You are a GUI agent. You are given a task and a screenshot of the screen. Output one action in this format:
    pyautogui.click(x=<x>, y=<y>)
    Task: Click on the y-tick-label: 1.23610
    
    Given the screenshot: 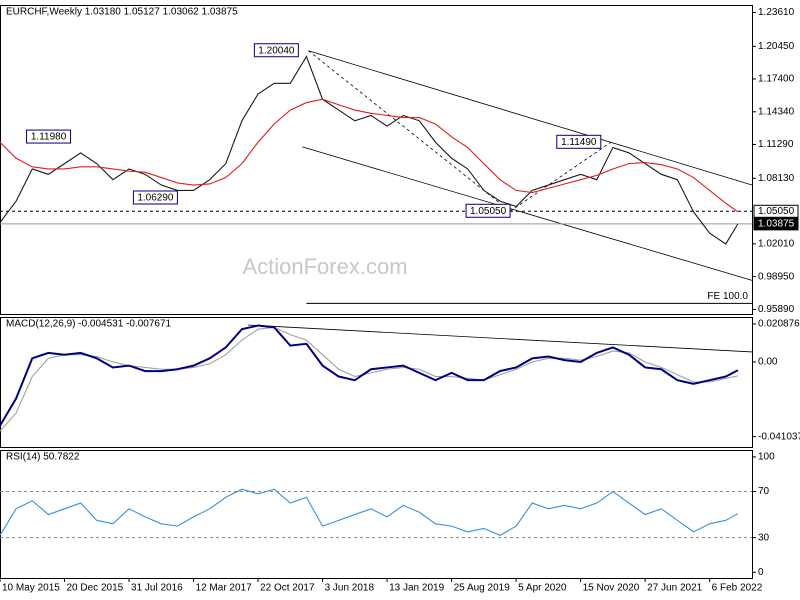 What is the action you would take?
    pyautogui.click(x=776, y=12)
    